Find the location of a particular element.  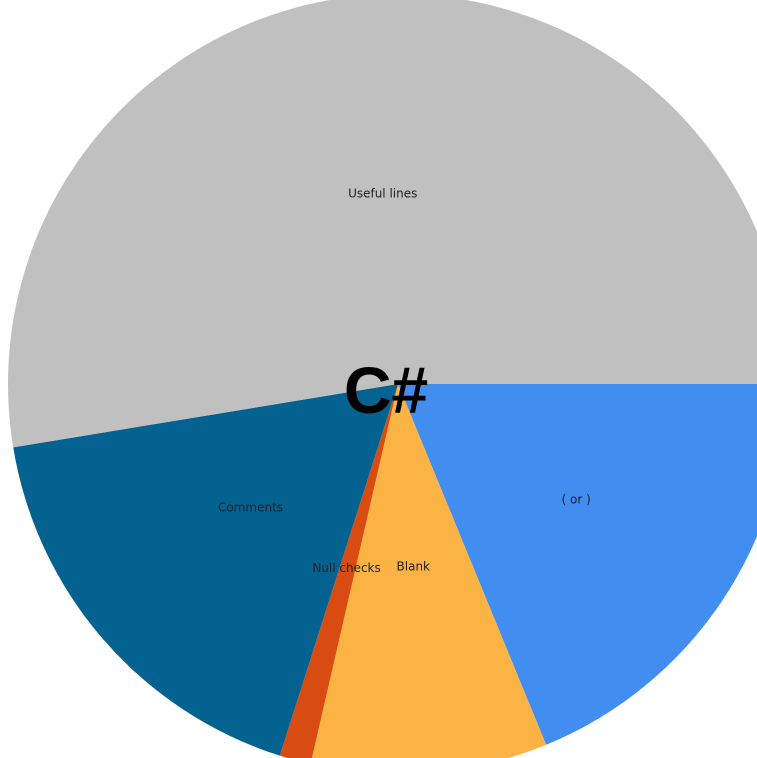

pie-label-blank: Blank is located at coordinates (414, 567).